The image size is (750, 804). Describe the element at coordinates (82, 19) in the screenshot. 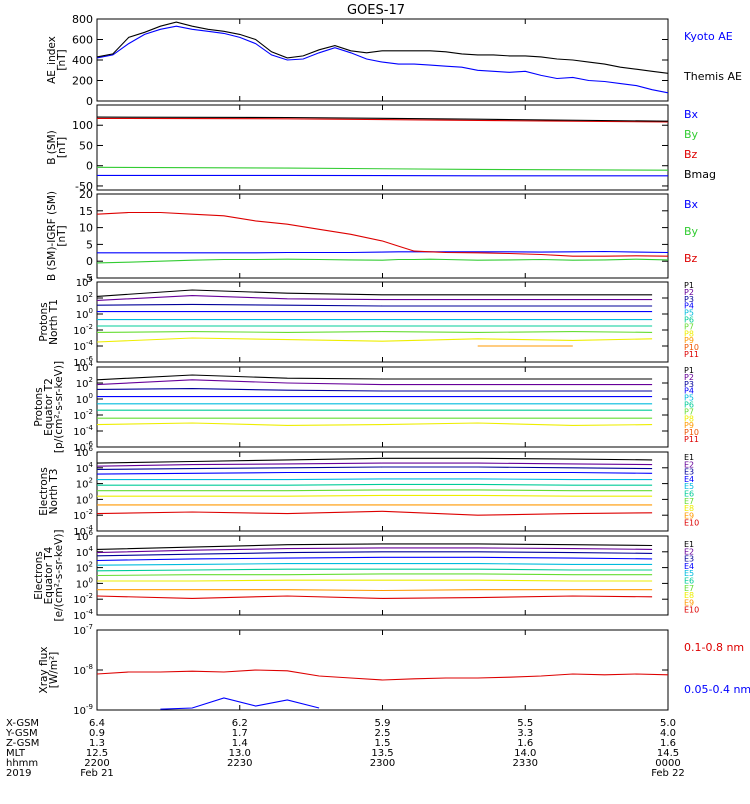

I see `y-tick-label: 800` at that location.